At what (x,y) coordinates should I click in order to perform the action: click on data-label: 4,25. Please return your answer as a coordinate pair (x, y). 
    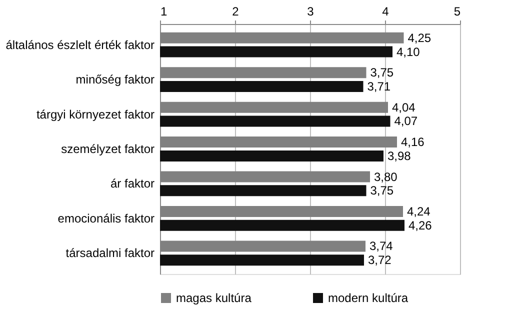
    Looking at the image, I should click on (420, 37).